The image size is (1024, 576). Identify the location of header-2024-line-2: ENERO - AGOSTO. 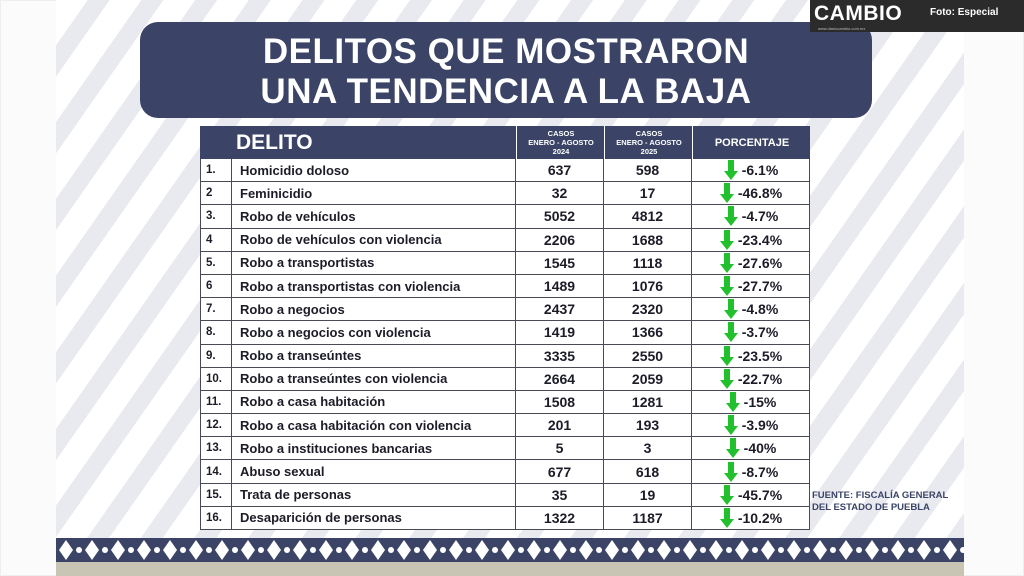
(561, 142).